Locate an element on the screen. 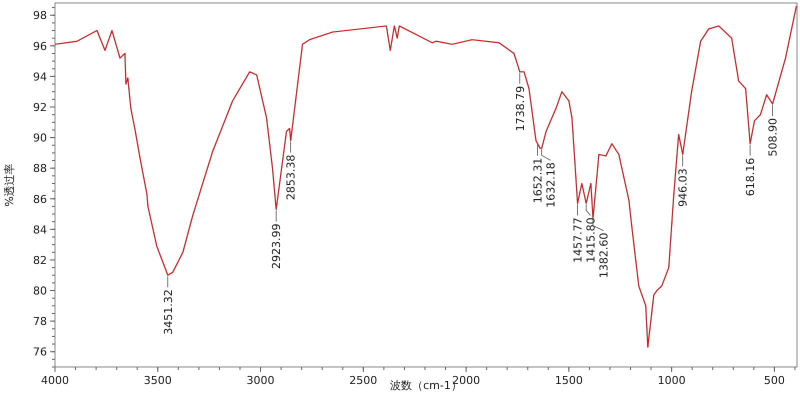  x-tick-label: 3000 is located at coordinates (260, 380).